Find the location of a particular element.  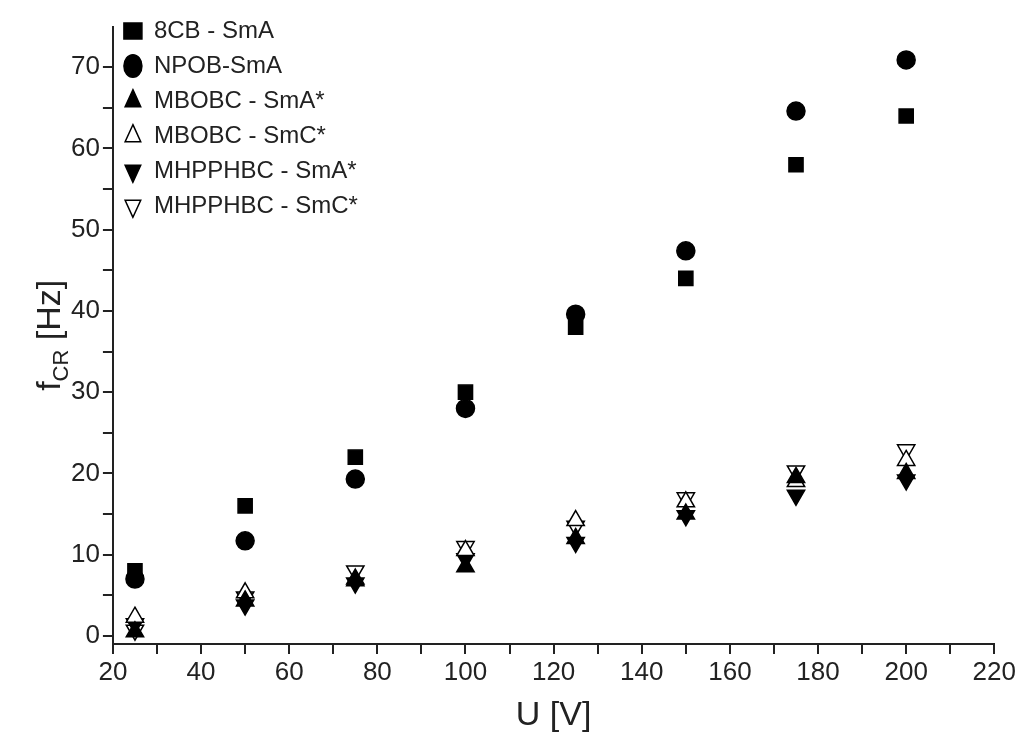

x-tick-label: 200 is located at coordinates (906, 670).